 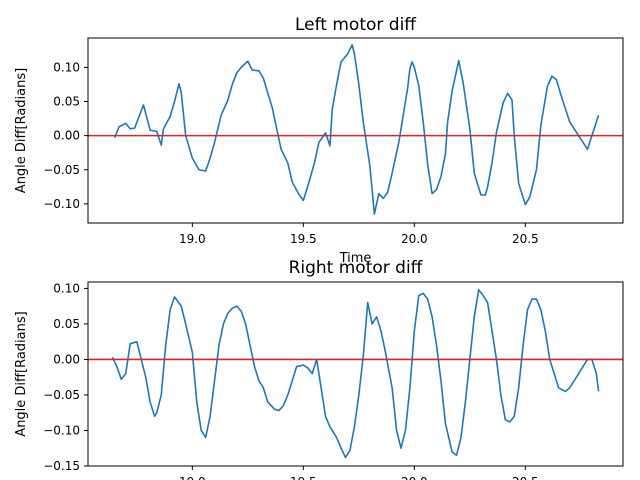 What do you see at coordinates (66, 101) in the screenshot?
I see `left-y-tick-label: 0.05` at bounding box center [66, 101].